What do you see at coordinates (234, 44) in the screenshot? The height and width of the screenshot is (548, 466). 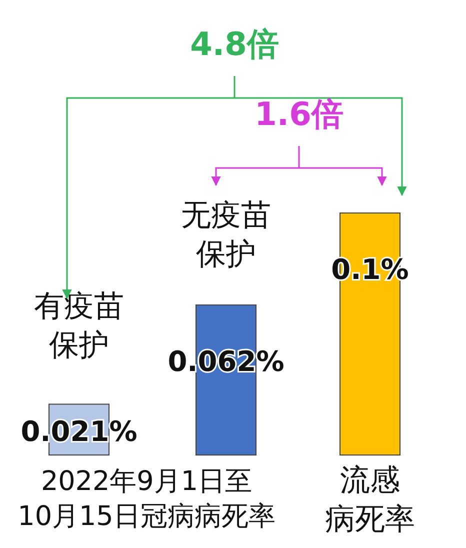 I see `text: 4.8倍` at bounding box center [234, 44].